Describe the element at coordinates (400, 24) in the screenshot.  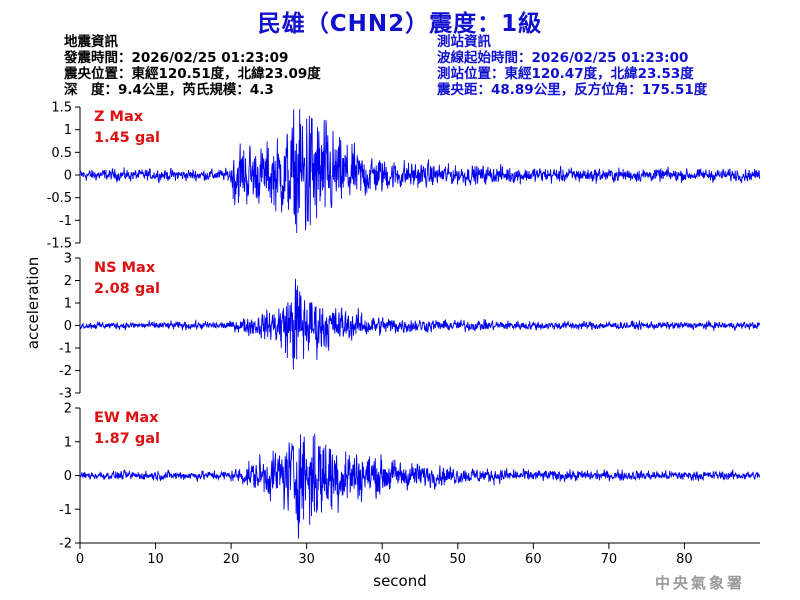
I see `chart-title: 民雄（CHN2）震度：1級` at that location.